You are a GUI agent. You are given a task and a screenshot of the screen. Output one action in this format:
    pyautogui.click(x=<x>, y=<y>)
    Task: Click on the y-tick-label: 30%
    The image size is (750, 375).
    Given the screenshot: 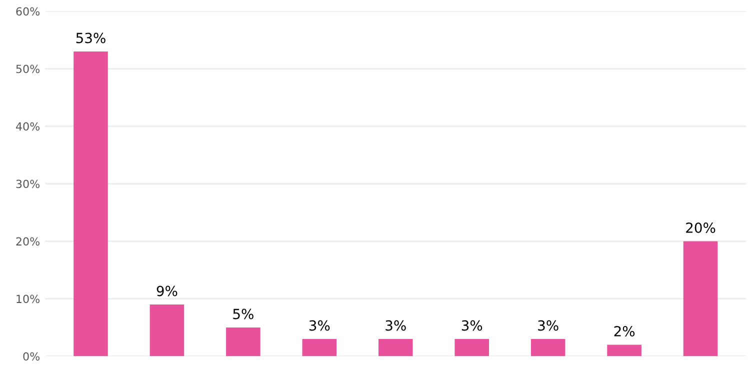 What is the action you would take?
    pyautogui.click(x=28, y=184)
    